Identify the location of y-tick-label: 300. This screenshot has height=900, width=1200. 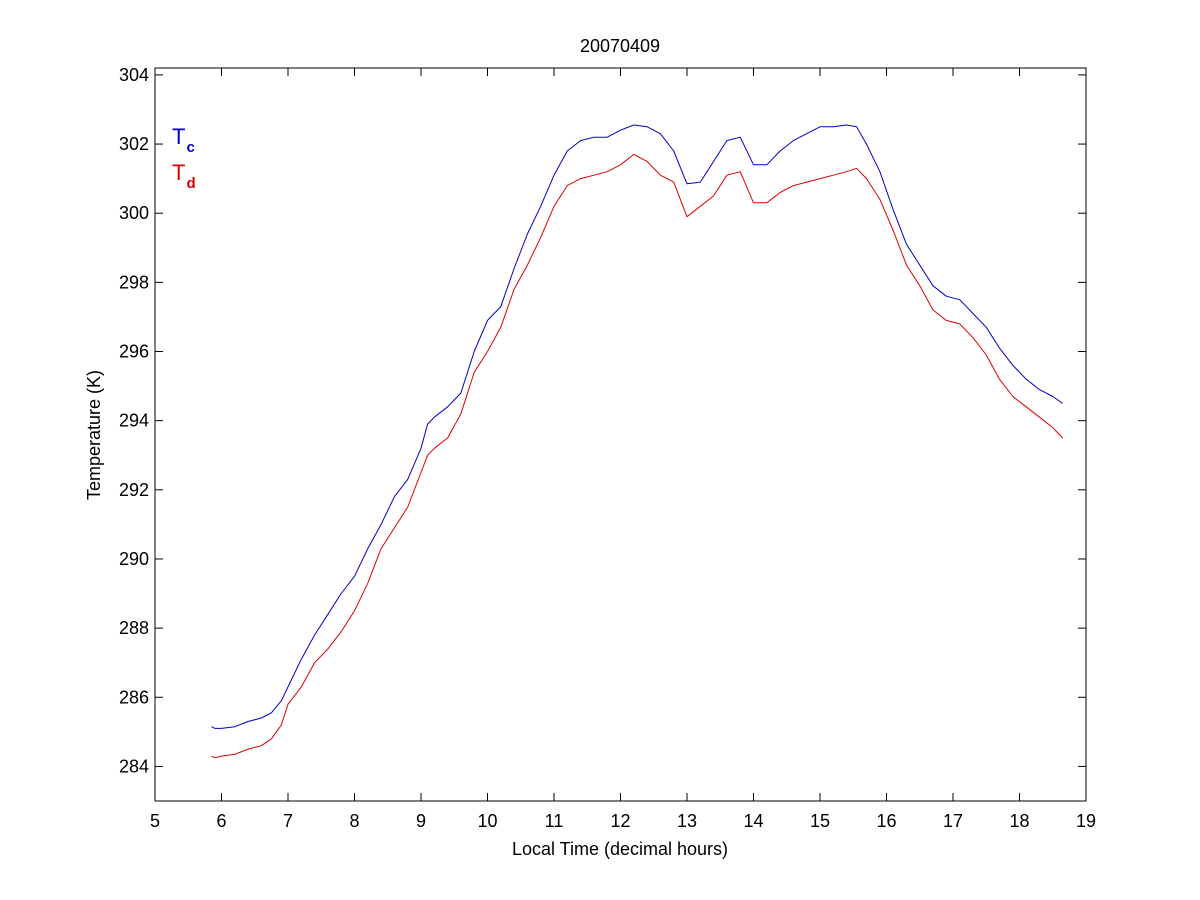
(134, 213).